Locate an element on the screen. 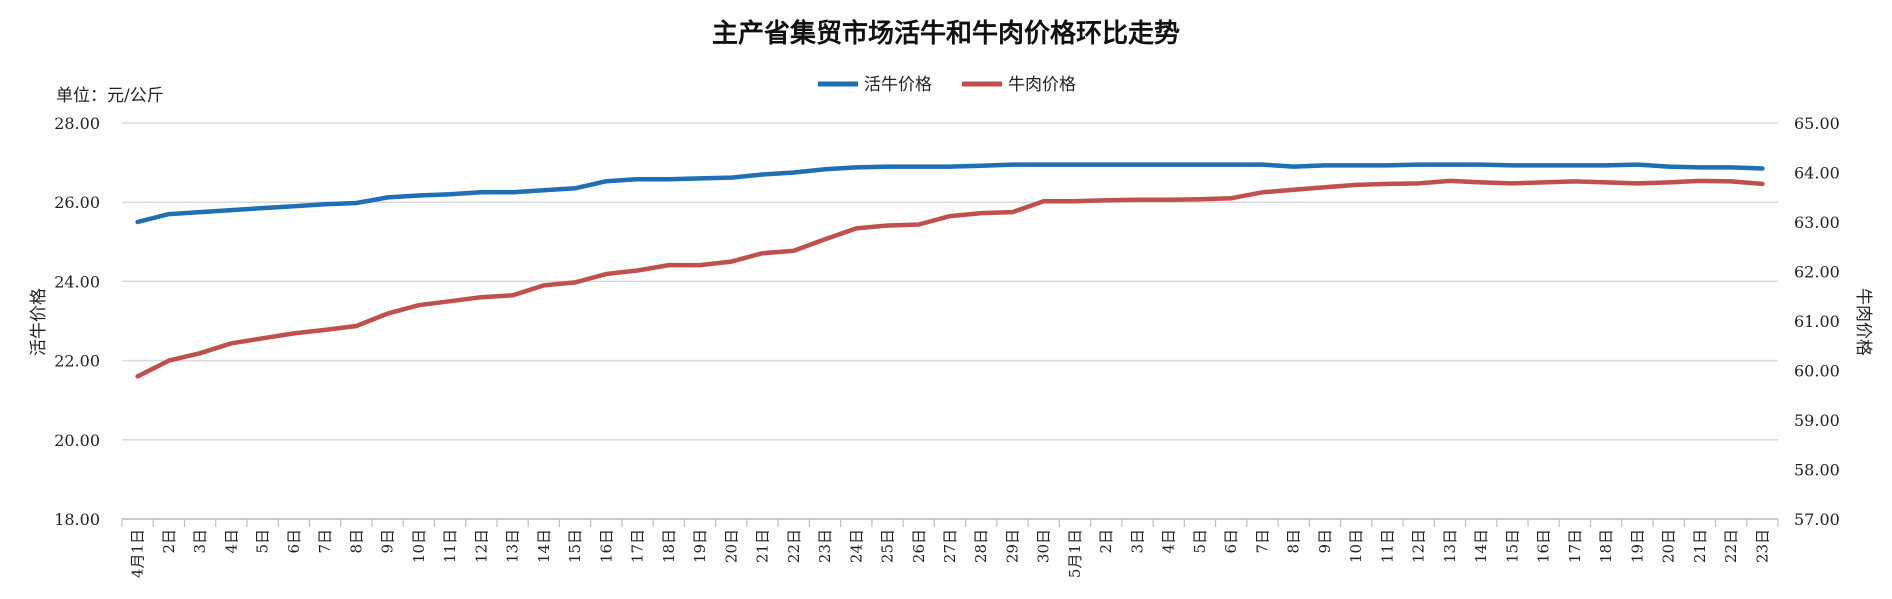 The image size is (1892, 599). y-right-tick-label: 65.00 is located at coordinates (1817, 123).